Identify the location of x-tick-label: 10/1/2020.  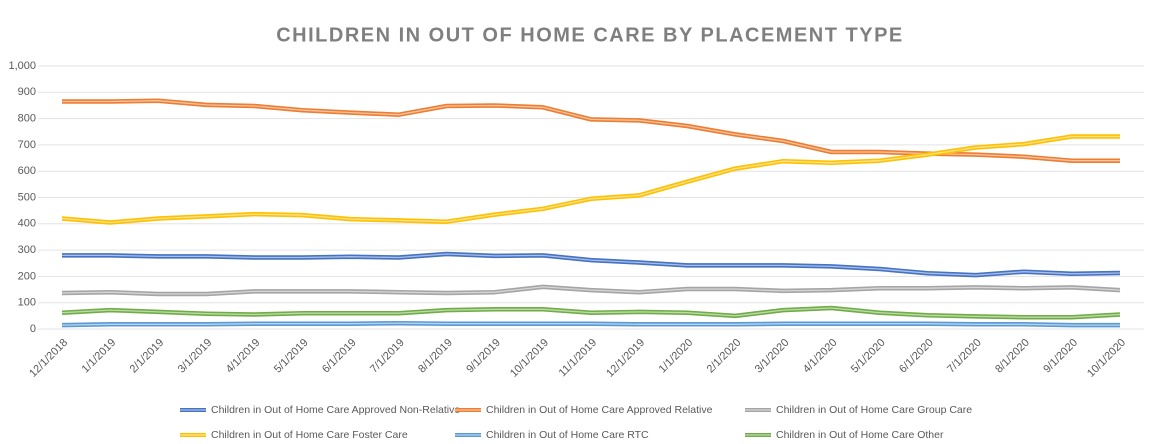
(1106, 358).